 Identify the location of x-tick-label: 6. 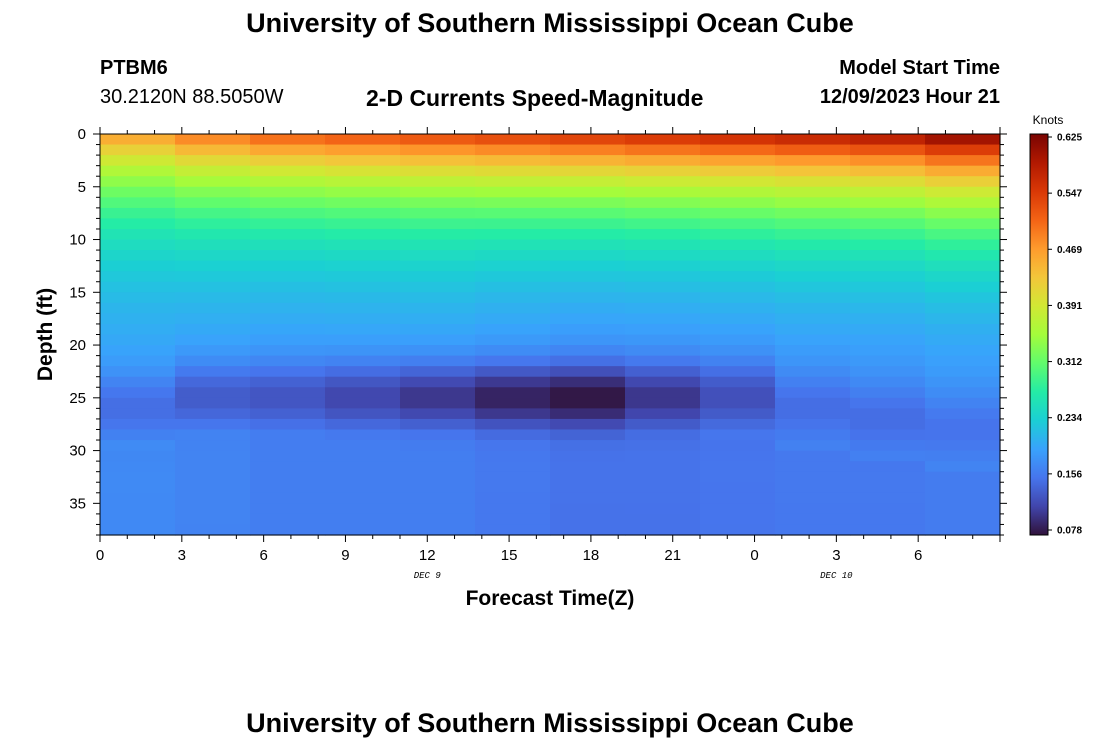
(918, 555).